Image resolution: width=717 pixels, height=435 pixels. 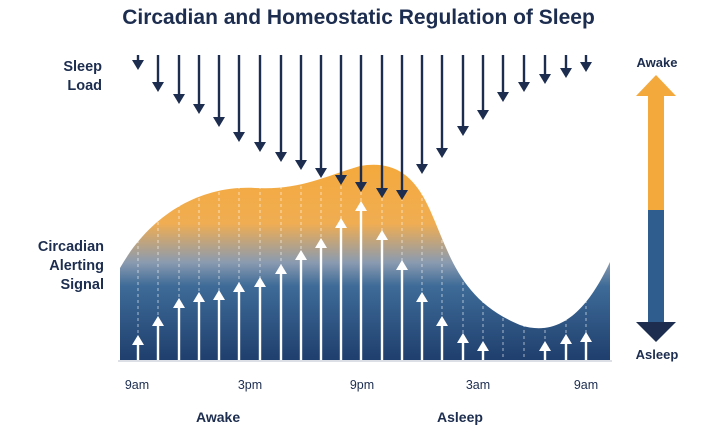 I want to click on circadian-alerting-signal-label: Circadian Alerting Signal, so click(x=57, y=266).